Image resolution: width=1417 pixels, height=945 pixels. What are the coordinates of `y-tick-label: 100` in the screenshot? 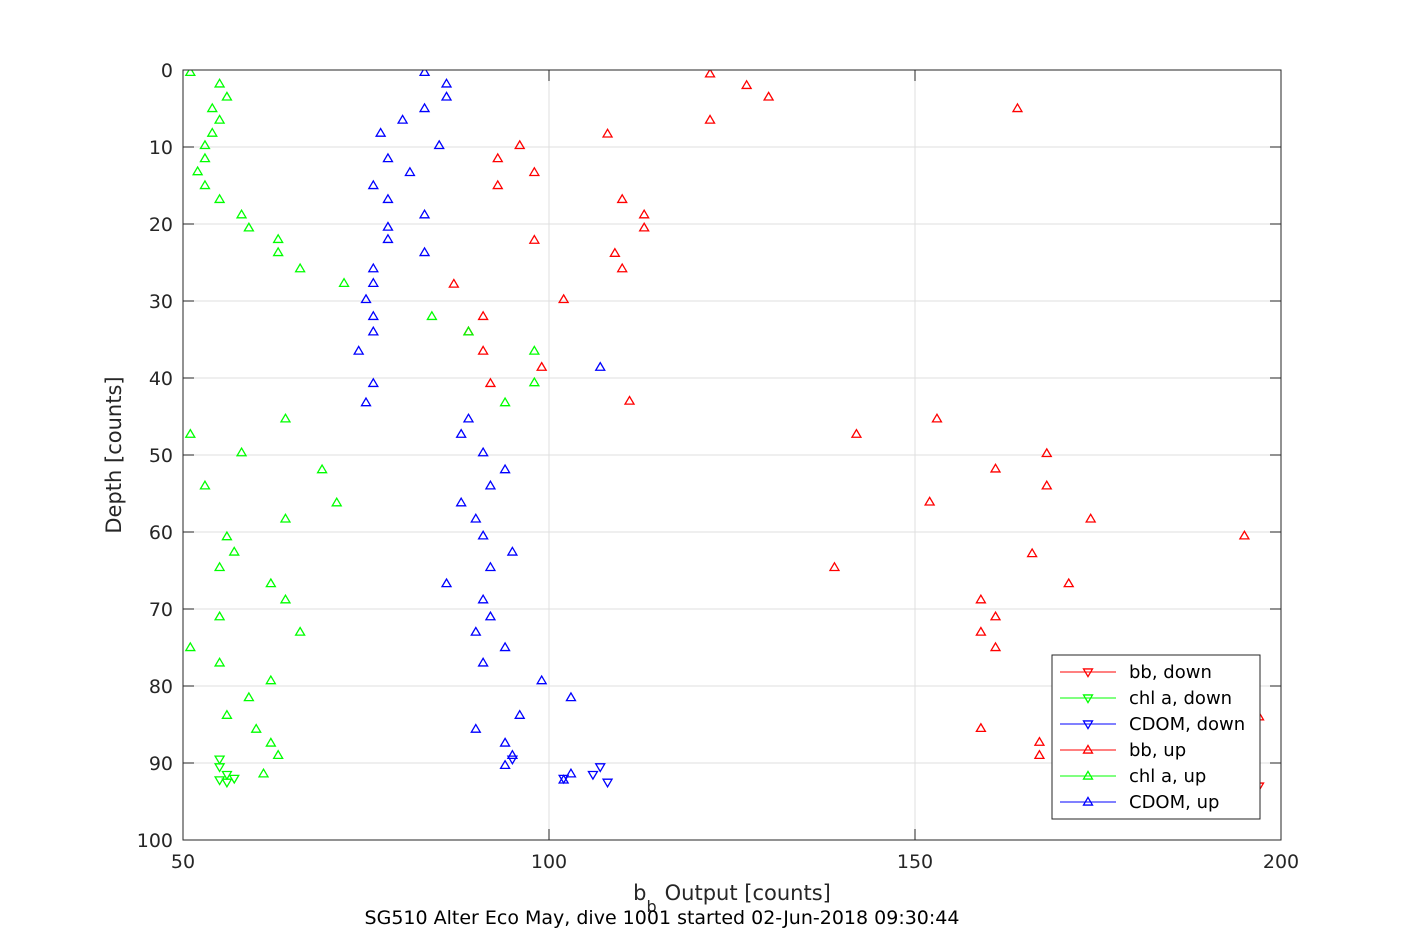 It's located at (155, 841).